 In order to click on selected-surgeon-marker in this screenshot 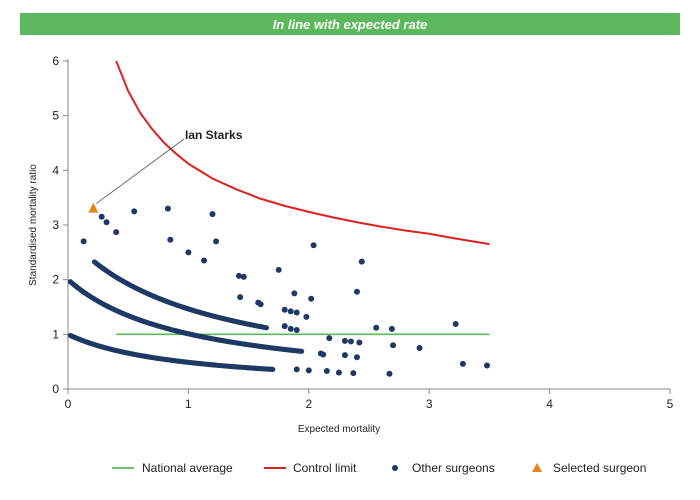, I will do `click(93, 207)`.